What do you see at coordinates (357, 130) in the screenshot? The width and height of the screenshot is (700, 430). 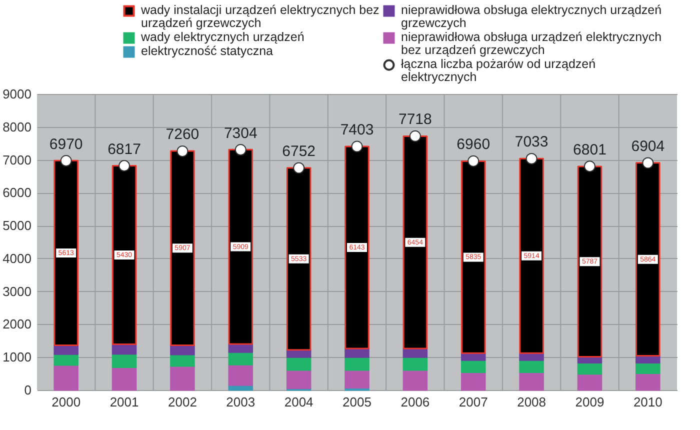 I see `data-label: 7403` at bounding box center [357, 130].